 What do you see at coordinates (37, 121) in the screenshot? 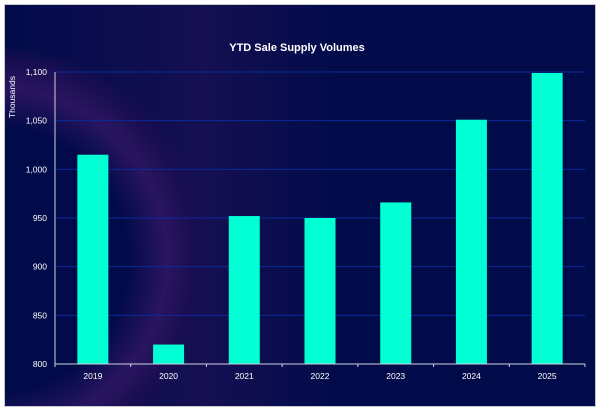
I see `y-tick-label: 1,050` at bounding box center [37, 121].